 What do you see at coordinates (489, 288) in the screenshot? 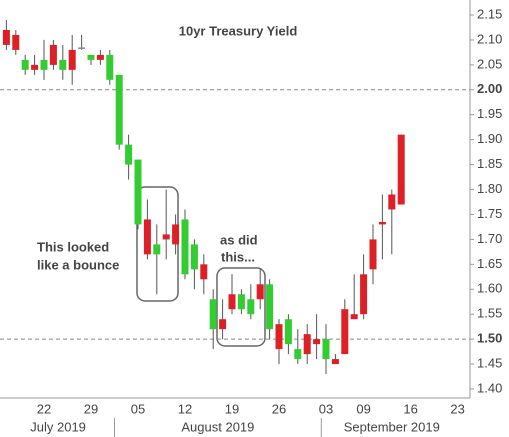
I see `y-tick-label: 1.60` at bounding box center [489, 288].